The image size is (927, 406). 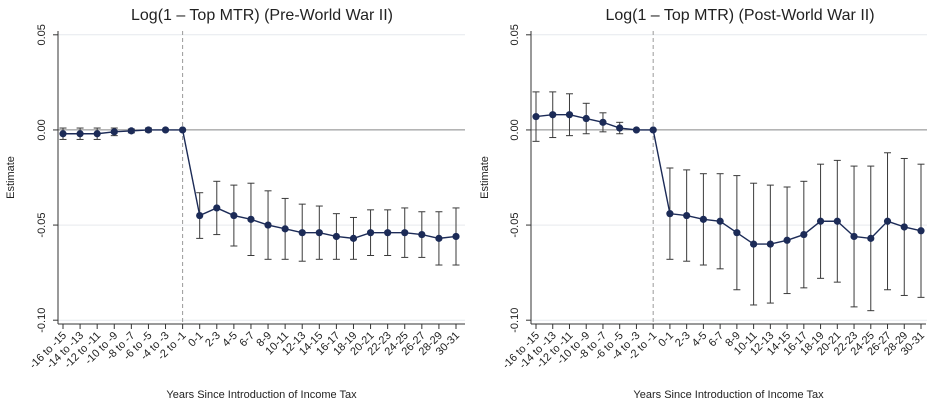 I want to click on x-tick-label: 2-3, so click(x=213, y=340).